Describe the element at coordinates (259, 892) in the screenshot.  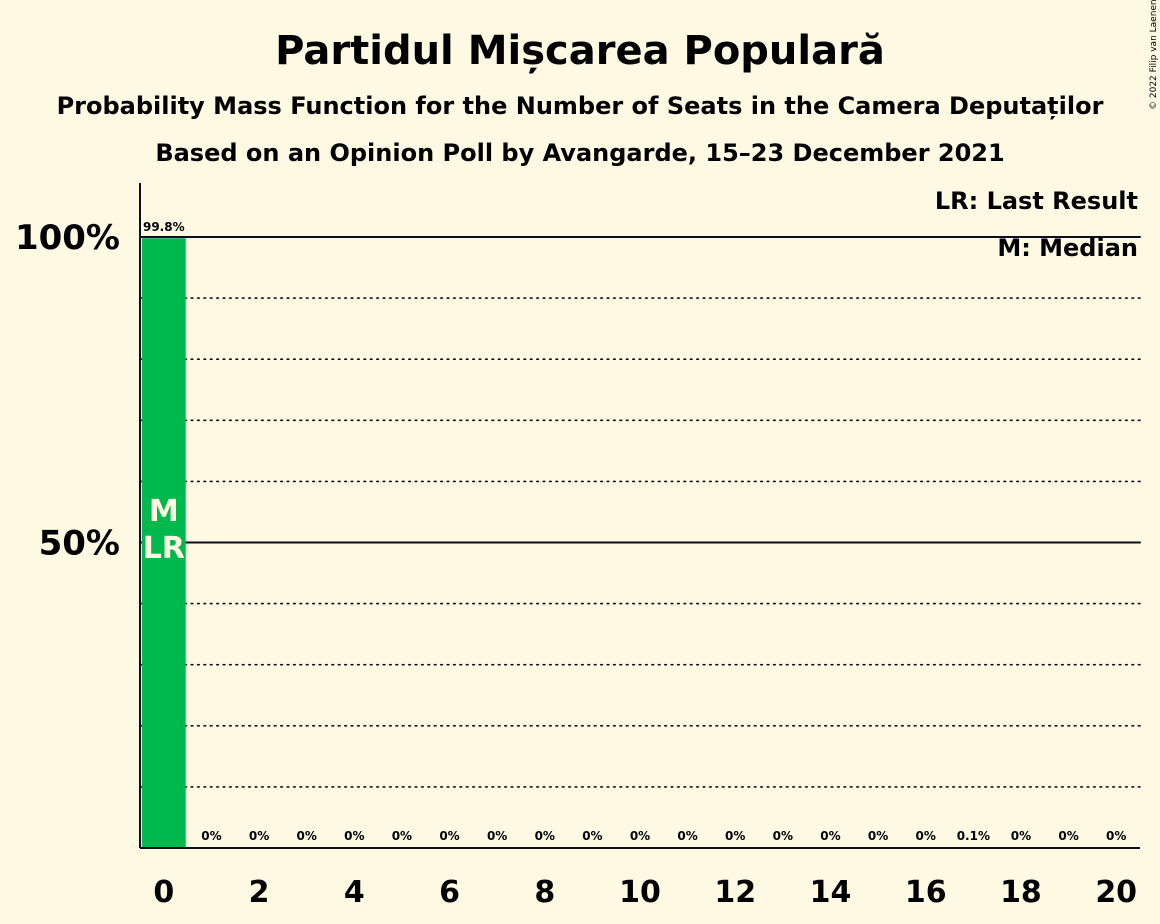
I see `x-tick-label: 2` at that location.